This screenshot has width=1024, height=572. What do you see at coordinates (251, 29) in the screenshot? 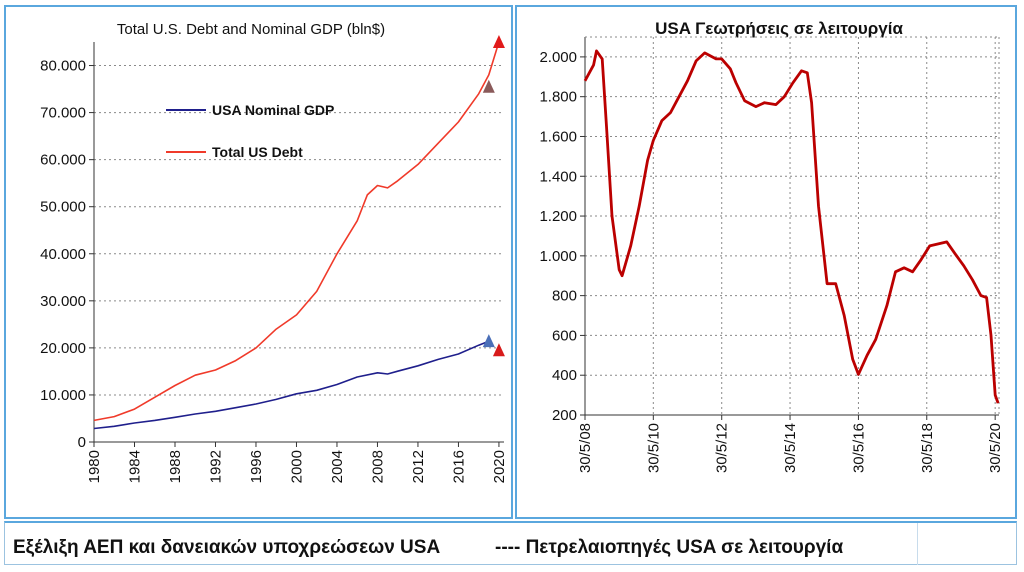
I see `chart-title: Total U.S. Debt and Nominal GDP (bln$)` at bounding box center [251, 29].